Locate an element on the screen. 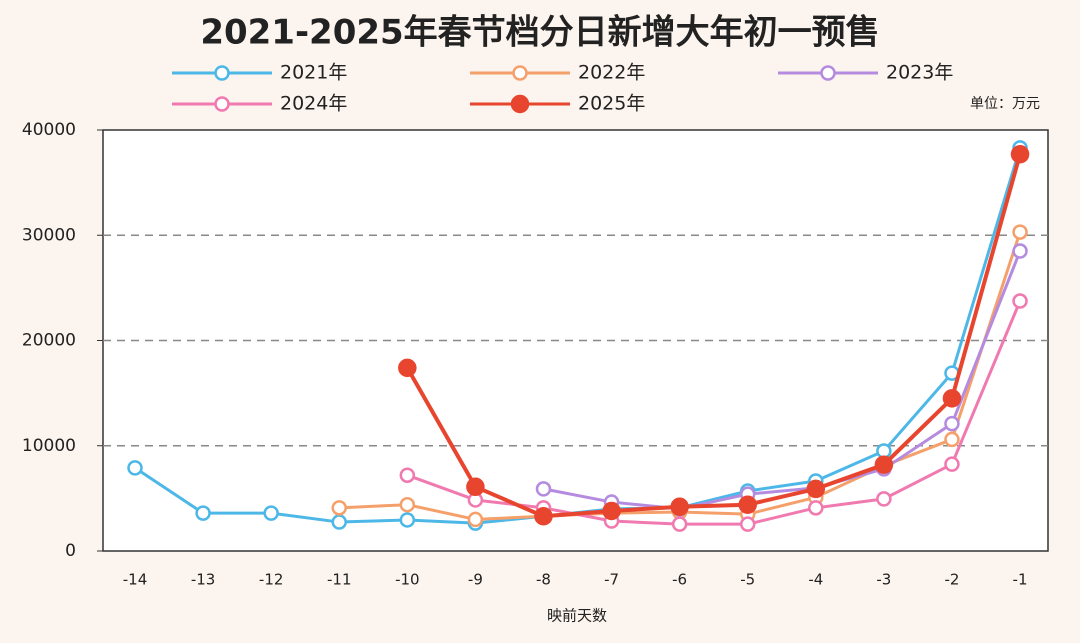 The image size is (1080, 643). legend-label: 2023年 is located at coordinates (919, 73).